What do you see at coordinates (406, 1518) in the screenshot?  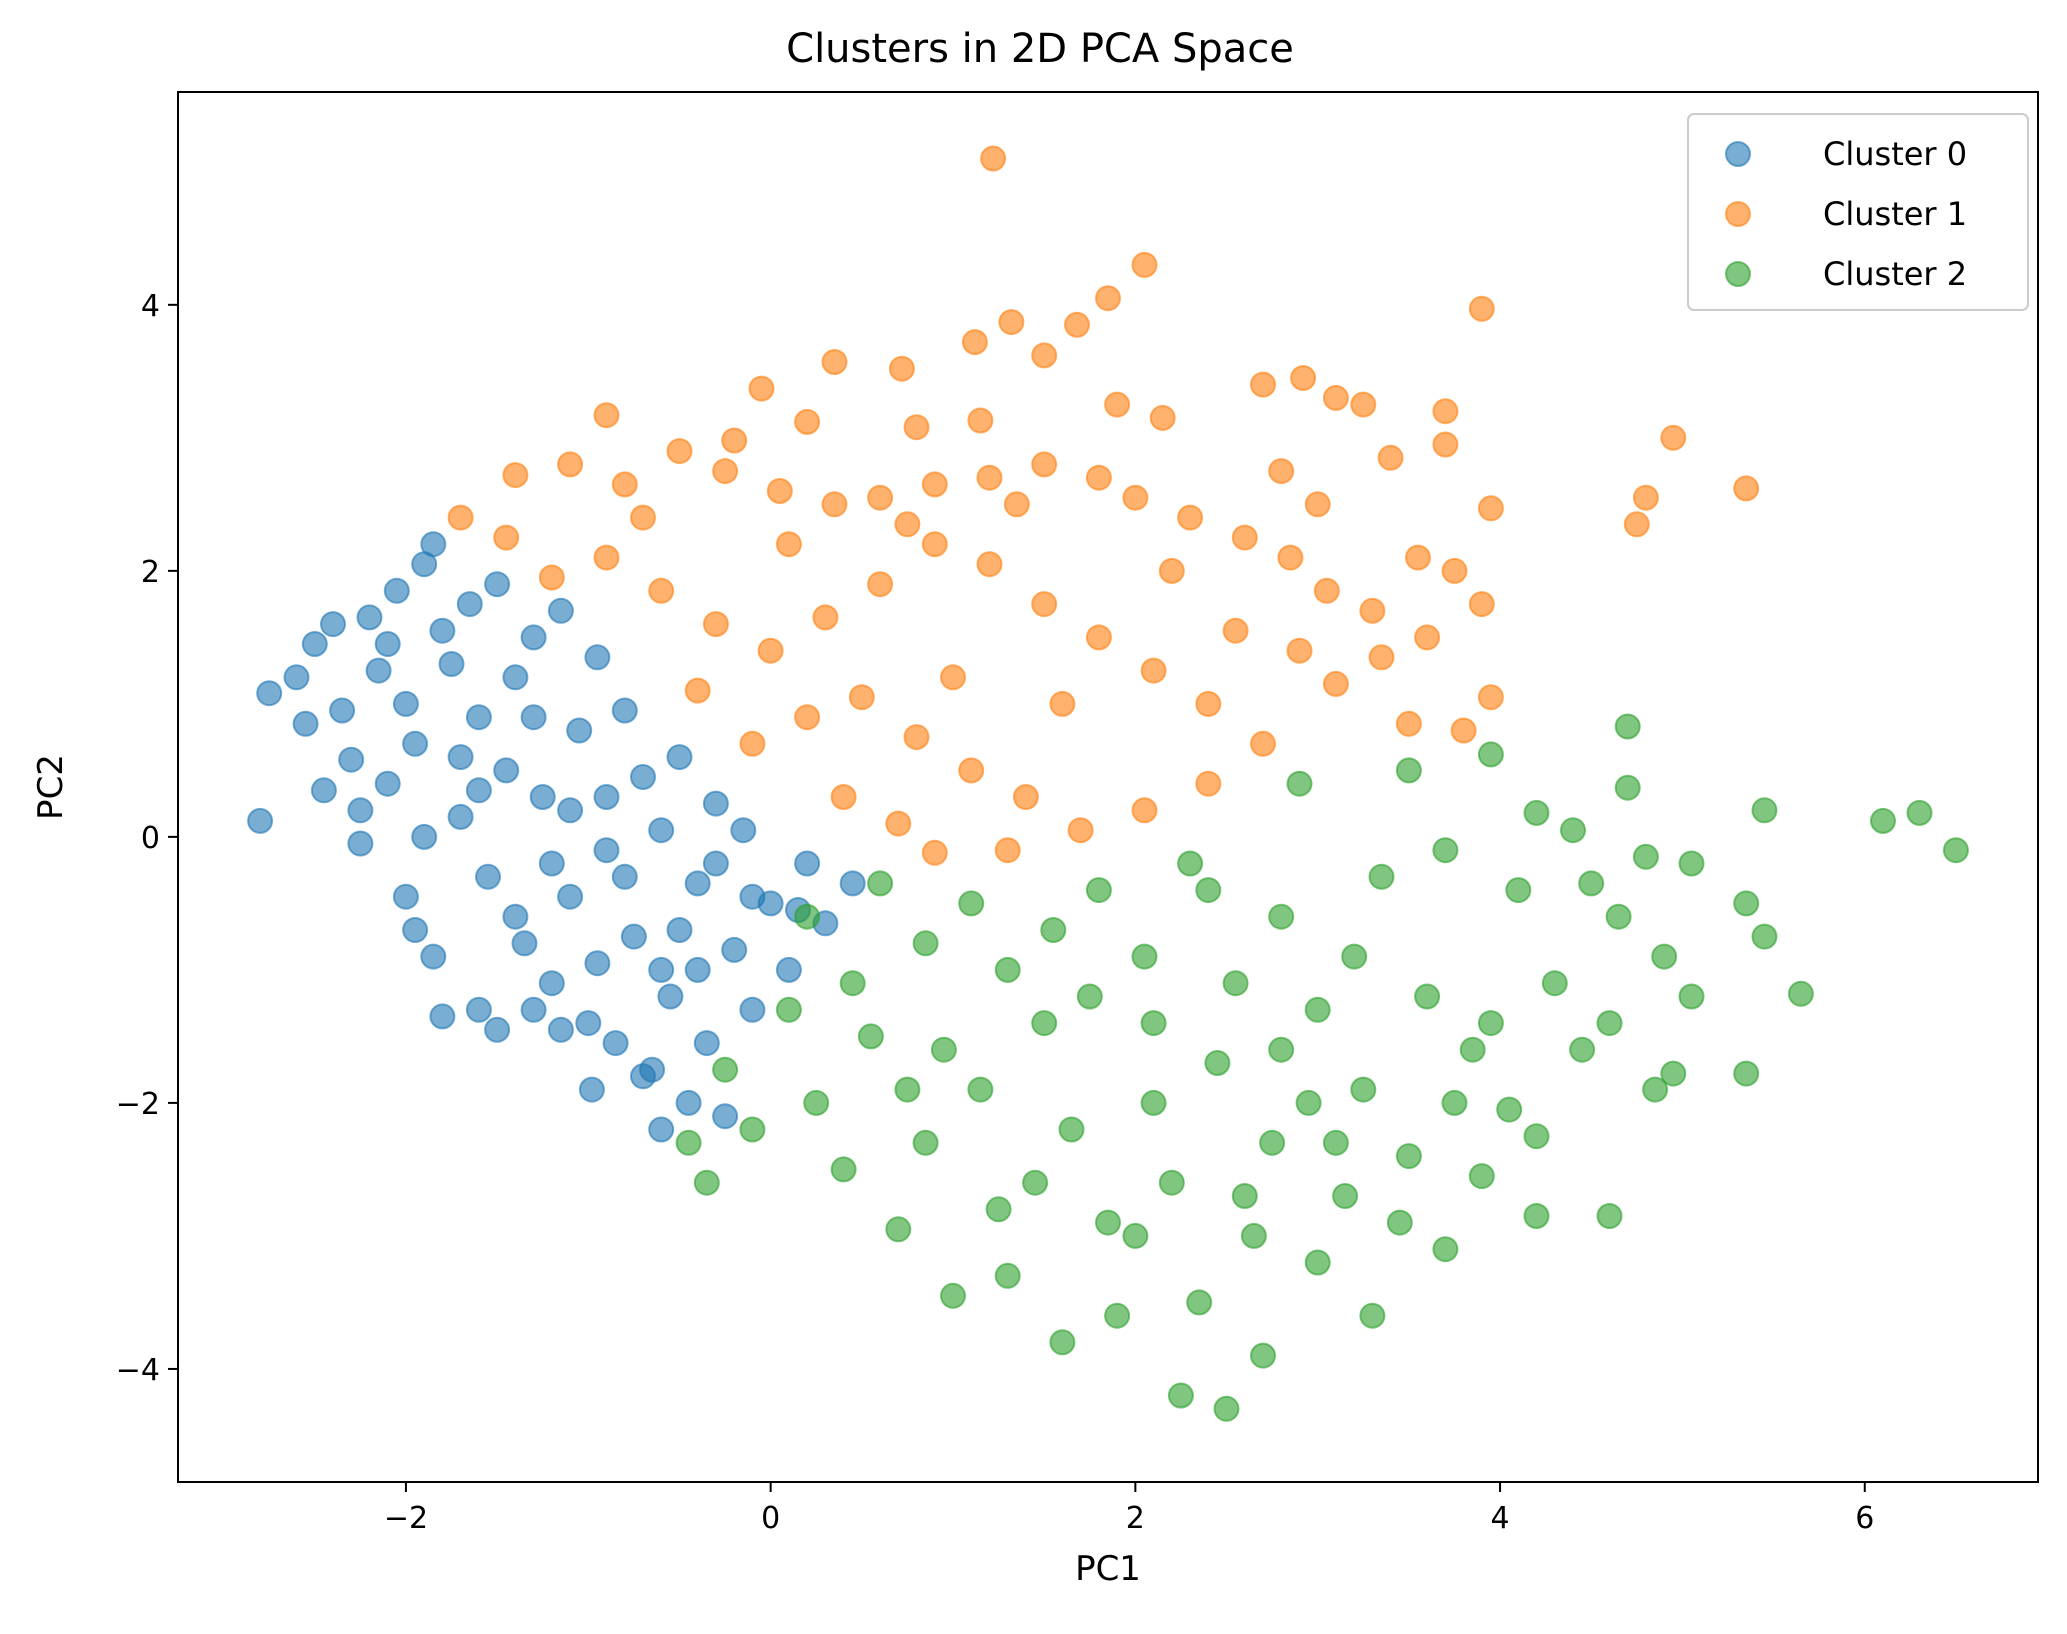 I see `x-tick-label: −2` at bounding box center [406, 1518].